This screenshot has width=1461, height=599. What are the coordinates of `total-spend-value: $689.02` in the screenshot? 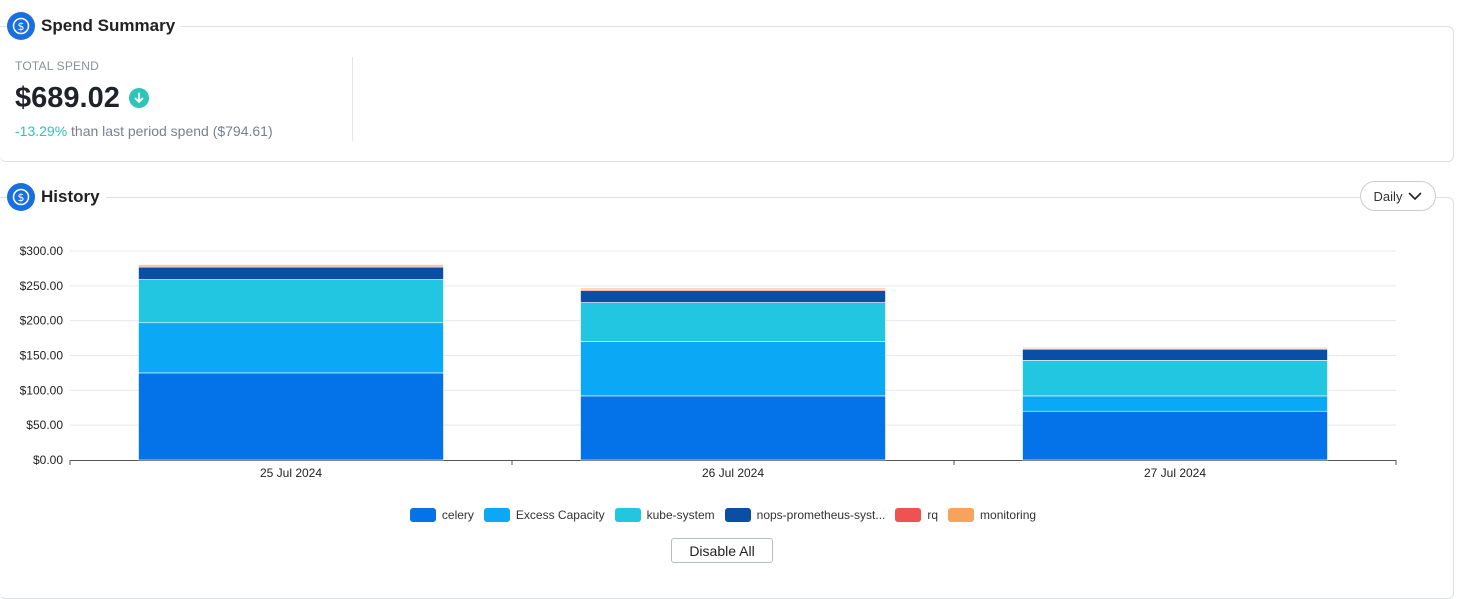 It's located at (67, 98).